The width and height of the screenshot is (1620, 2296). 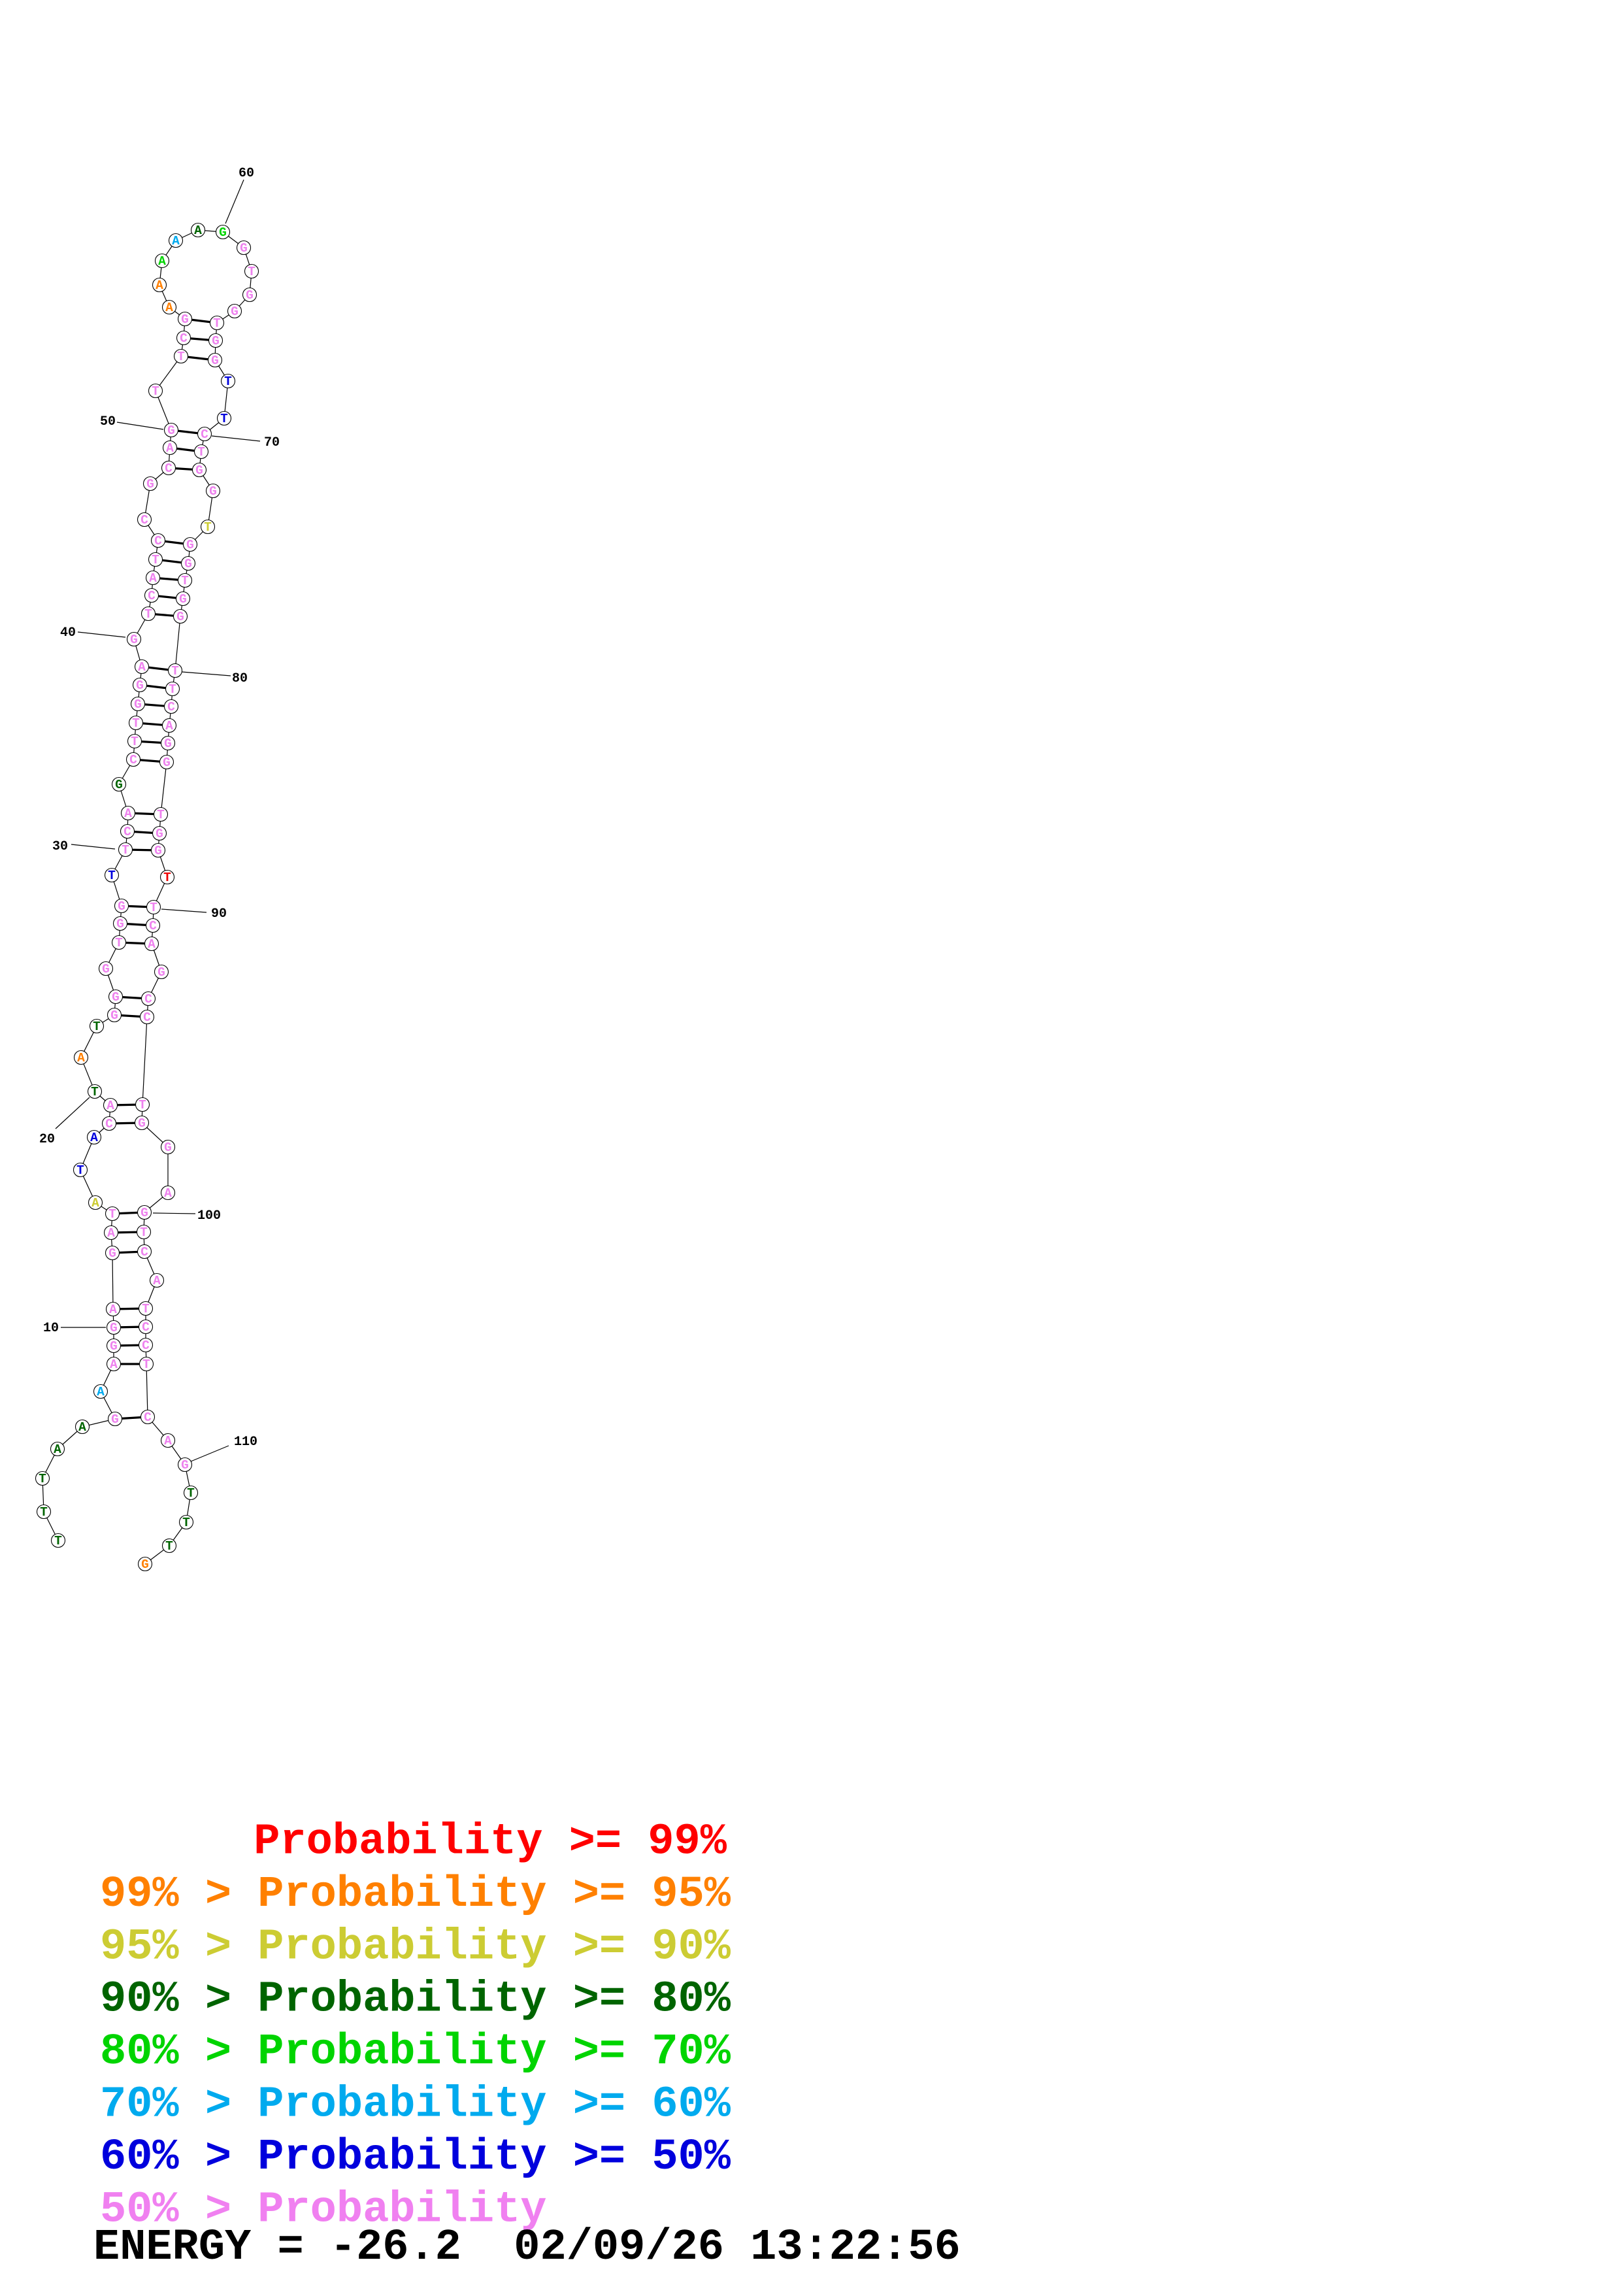 I want to click on svg-text: 60, so click(x=246, y=173).